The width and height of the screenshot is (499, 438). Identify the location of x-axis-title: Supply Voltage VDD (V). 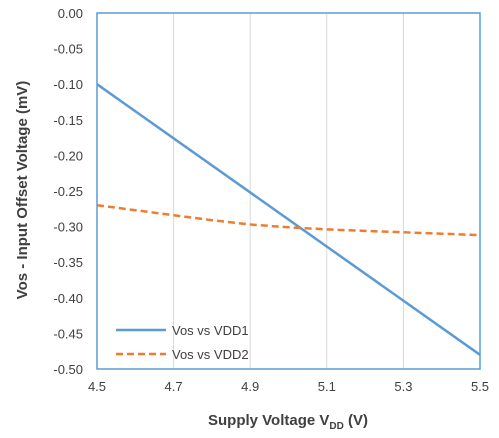
(288, 422).